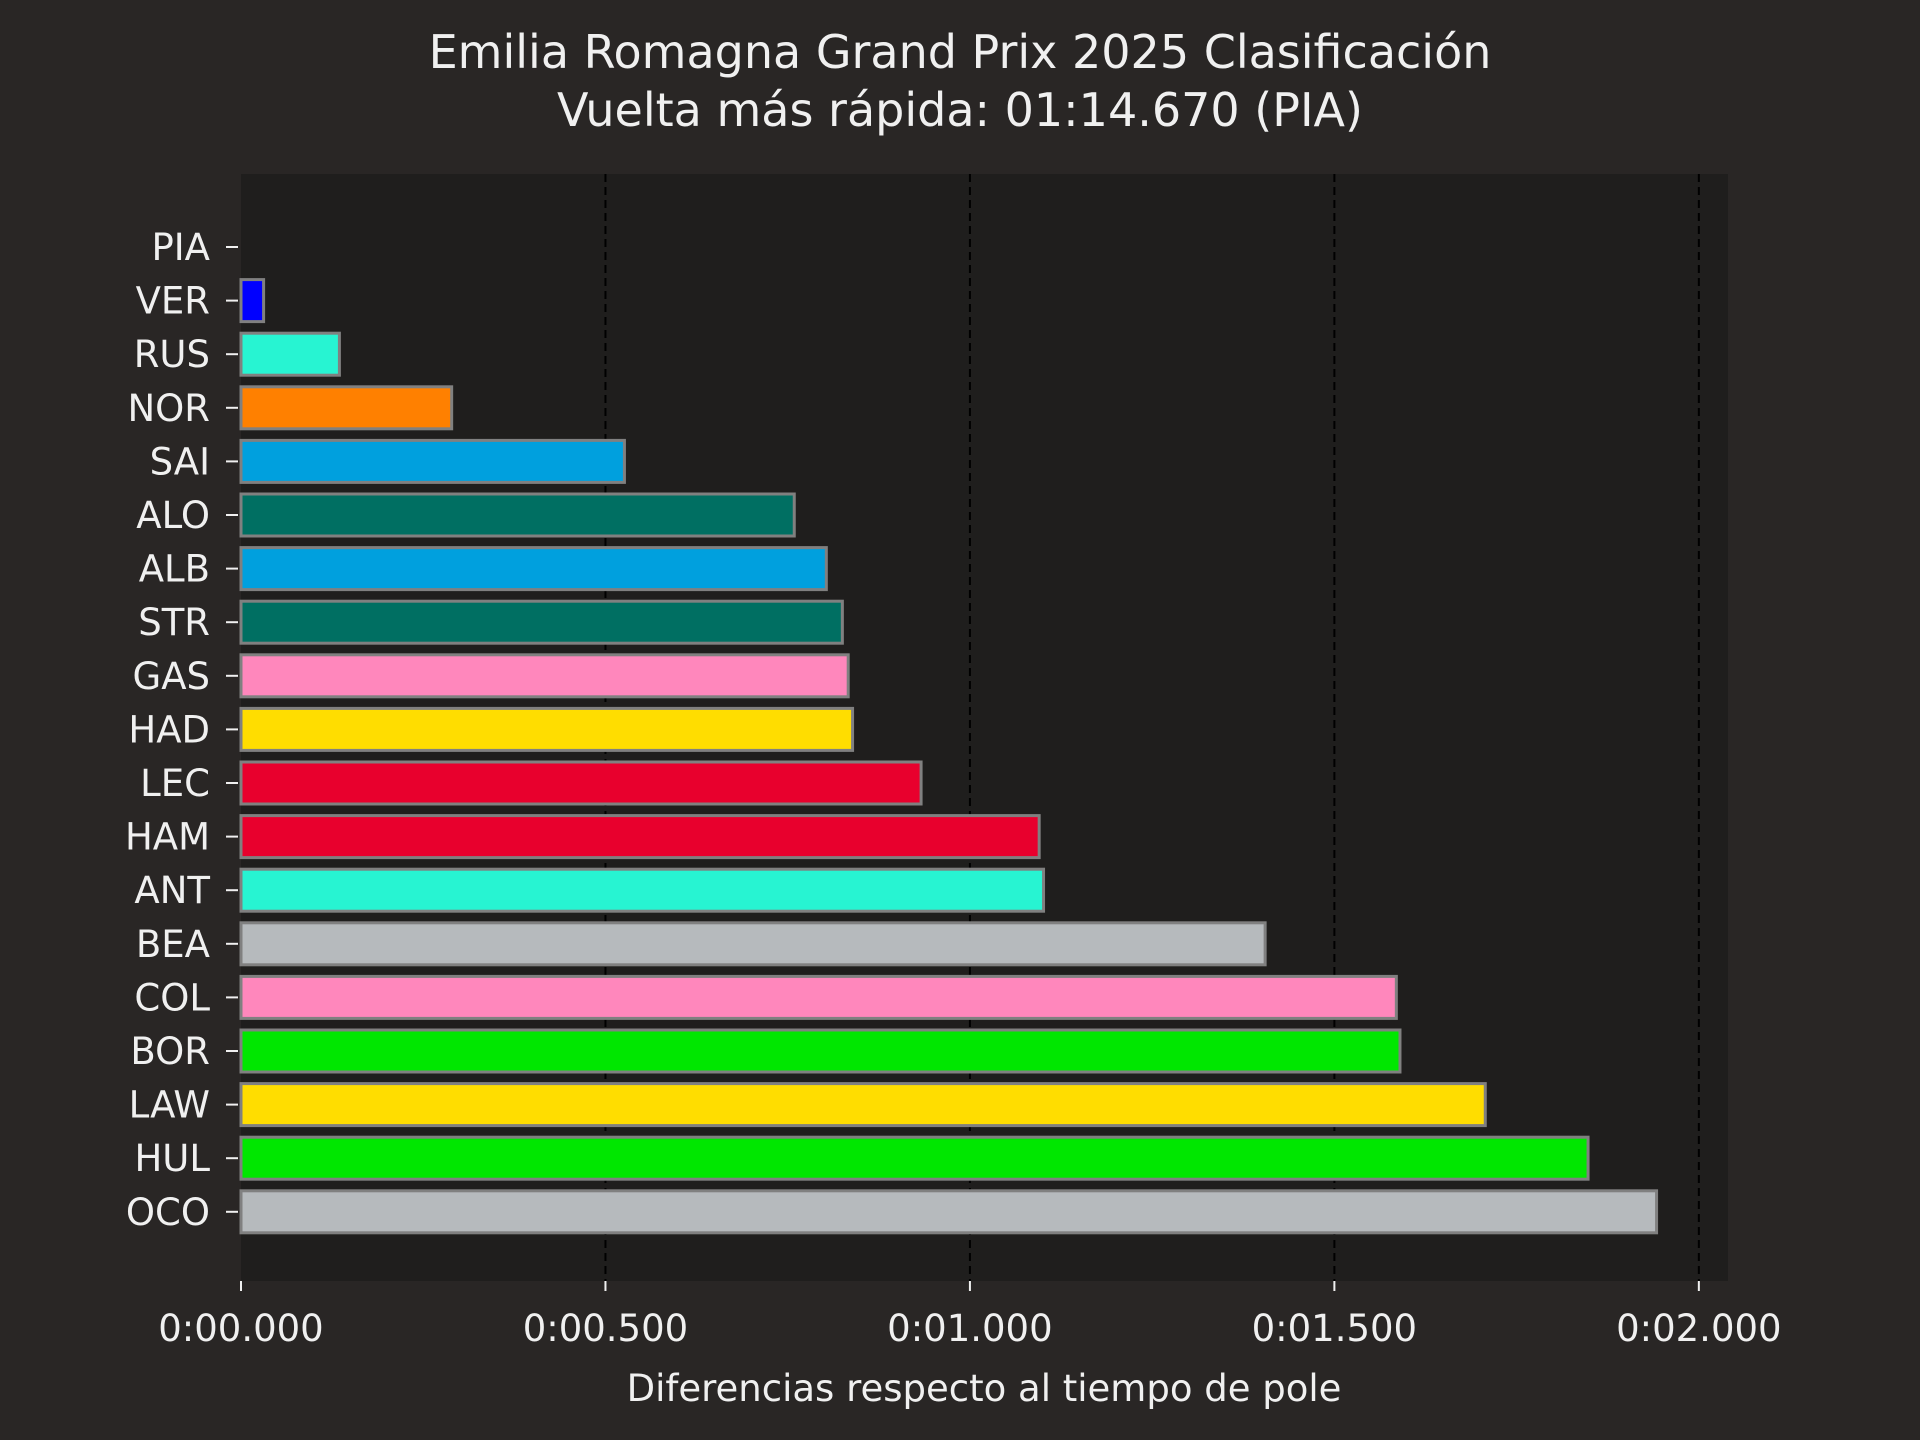 The height and width of the screenshot is (1440, 1920). What do you see at coordinates (541, 622) in the screenshot?
I see `bar-str` at bounding box center [541, 622].